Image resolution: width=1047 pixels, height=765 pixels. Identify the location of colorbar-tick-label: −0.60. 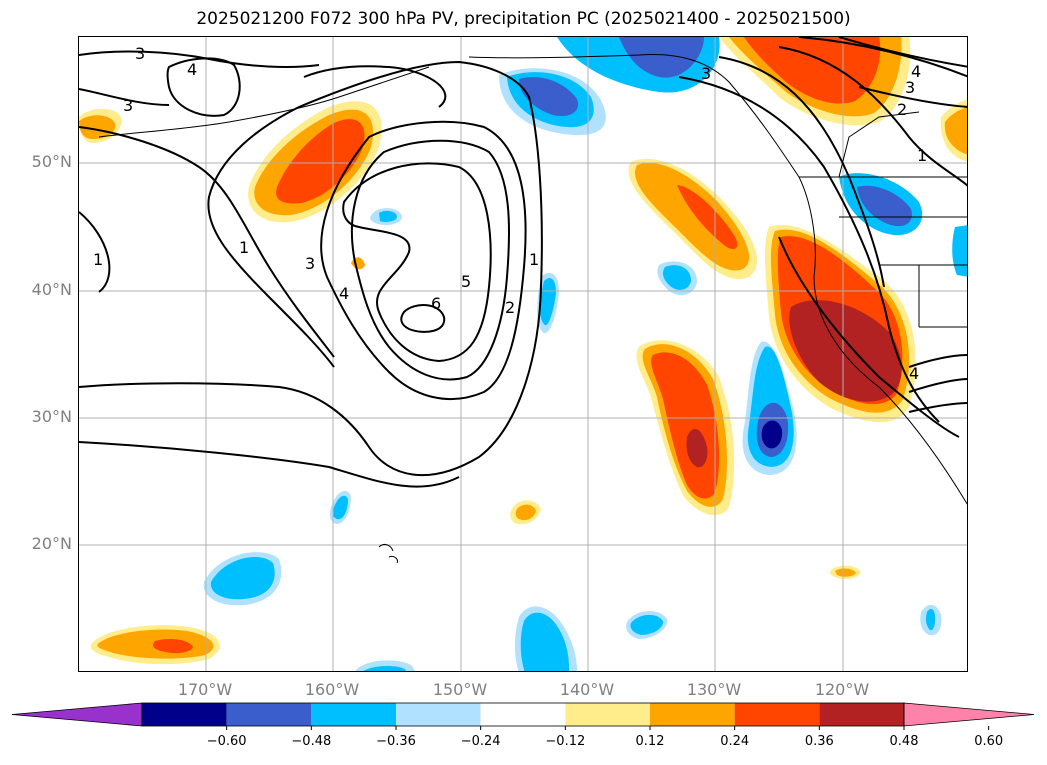
(227, 741).